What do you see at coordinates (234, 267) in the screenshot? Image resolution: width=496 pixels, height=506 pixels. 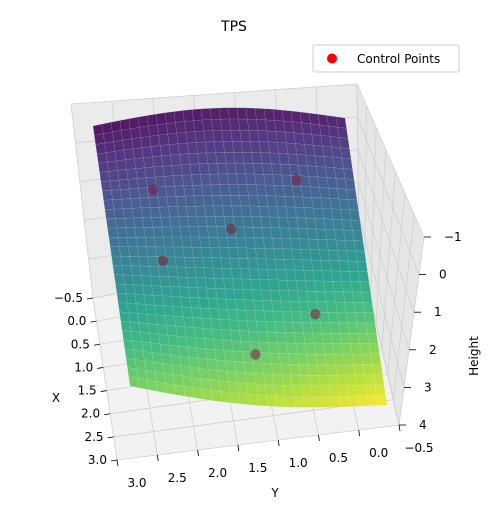 I see `control-points` at bounding box center [234, 267].